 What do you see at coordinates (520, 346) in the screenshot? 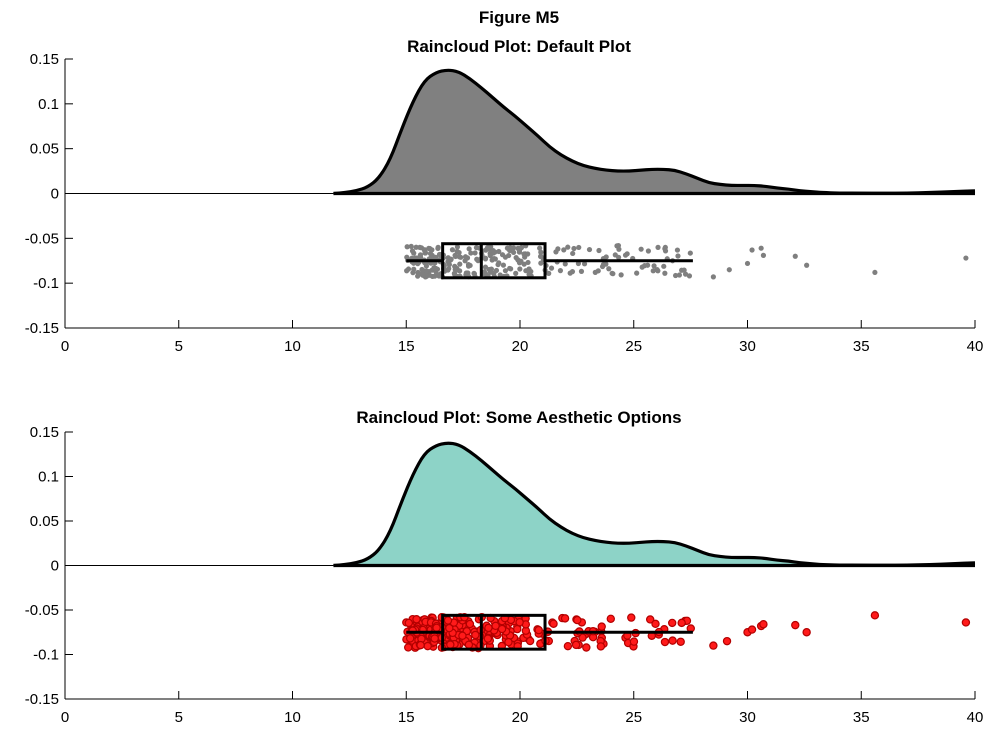
I see `x-tick-label: 20` at bounding box center [520, 346].